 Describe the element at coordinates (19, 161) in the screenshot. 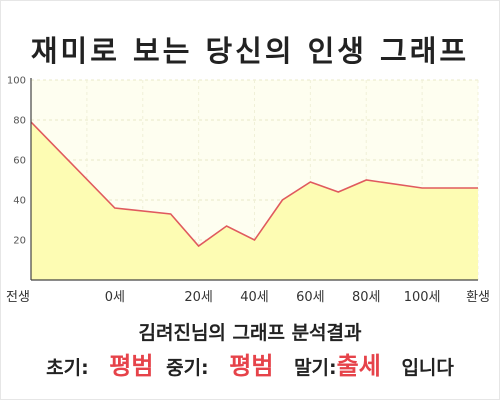

I see `y-tick-label: 60` at that location.